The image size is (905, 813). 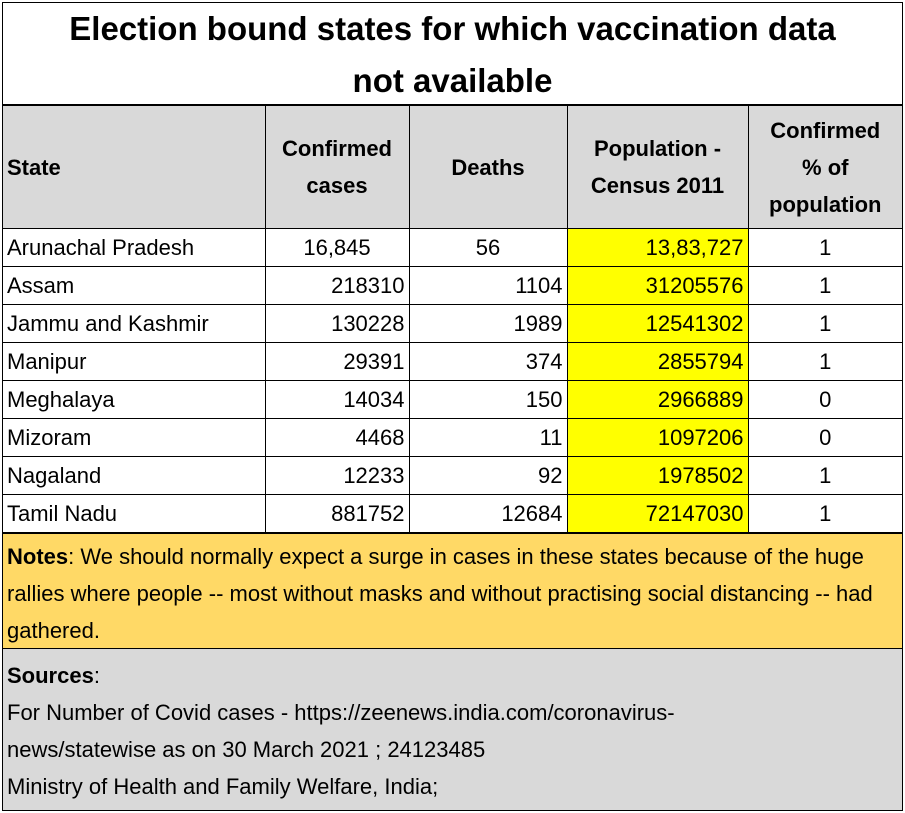 What do you see at coordinates (657, 285) in the screenshot?
I see `cell-population: 31205576` at bounding box center [657, 285].